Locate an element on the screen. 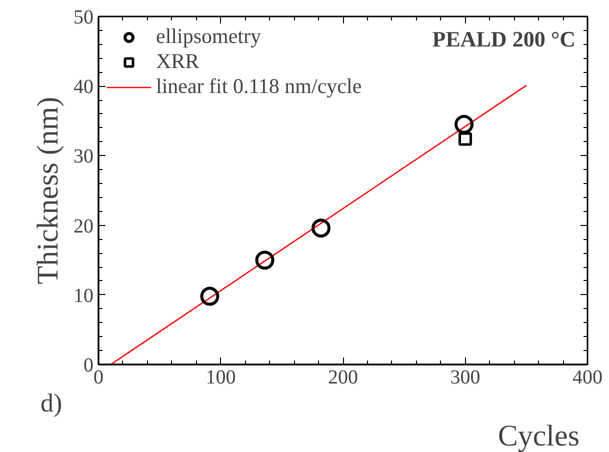  y-tick-label: 40 is located at coordinates (84, 87).